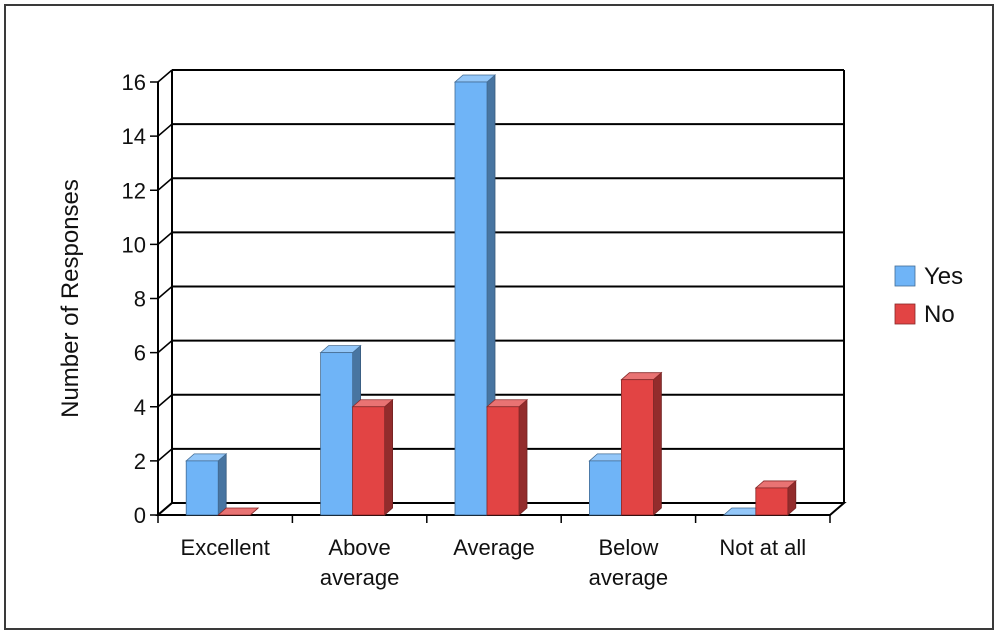 This screenshot has height=635, width=1000. I want to click on y-tick-label: 10, so click(134, 244).